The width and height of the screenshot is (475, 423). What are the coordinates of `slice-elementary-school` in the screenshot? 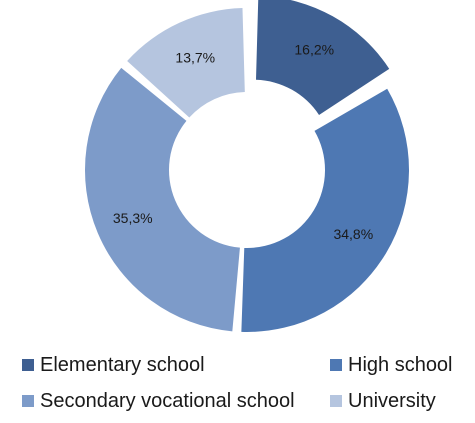 It's located at (323, 57).